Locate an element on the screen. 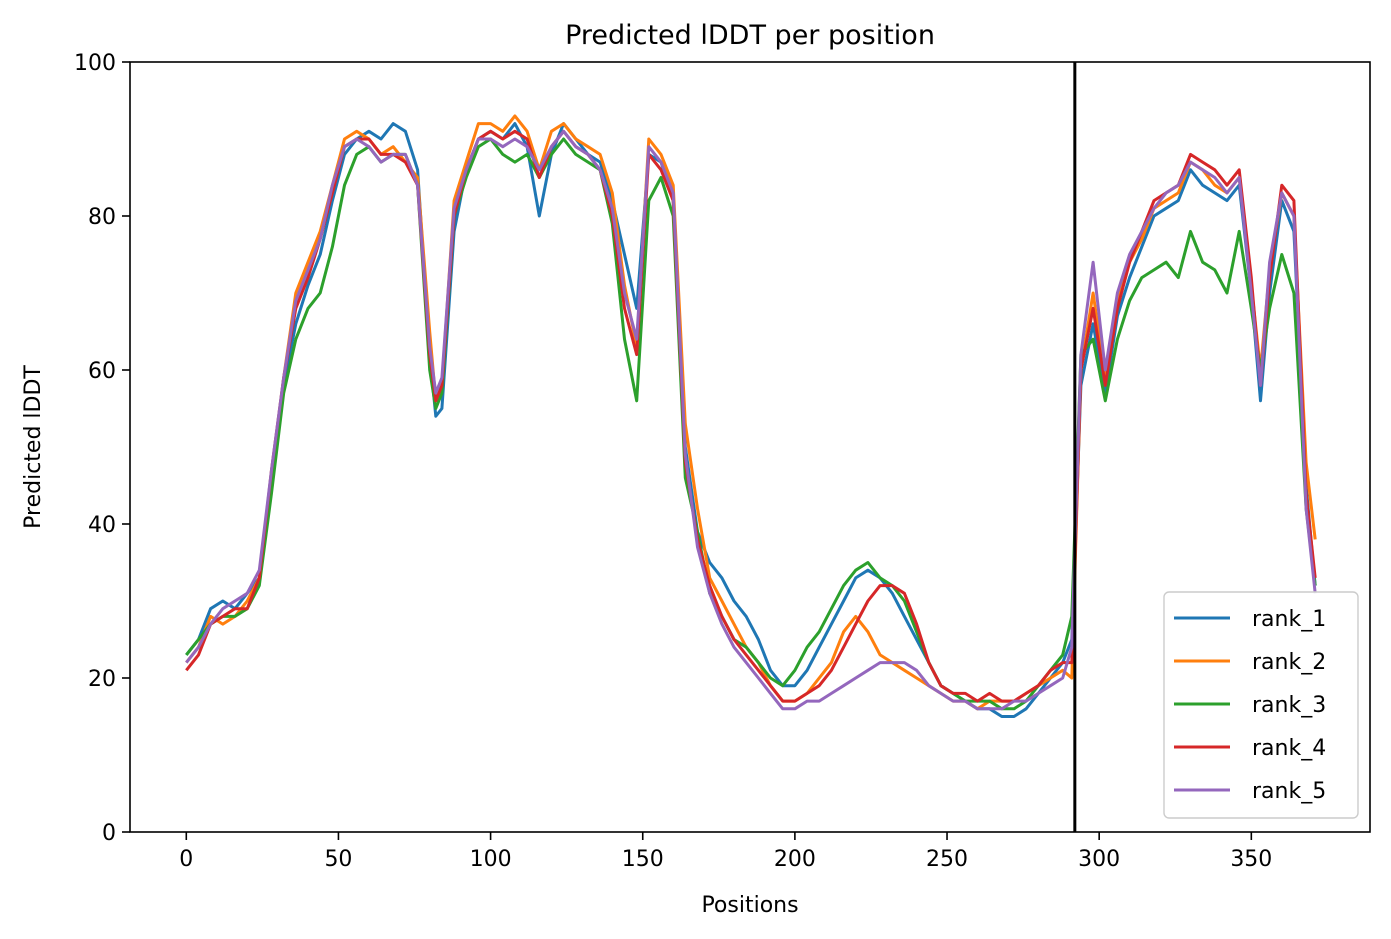 This screenshot has width=1391, height=939. x-tick-label: 250 is located at coordinates (947, 859).